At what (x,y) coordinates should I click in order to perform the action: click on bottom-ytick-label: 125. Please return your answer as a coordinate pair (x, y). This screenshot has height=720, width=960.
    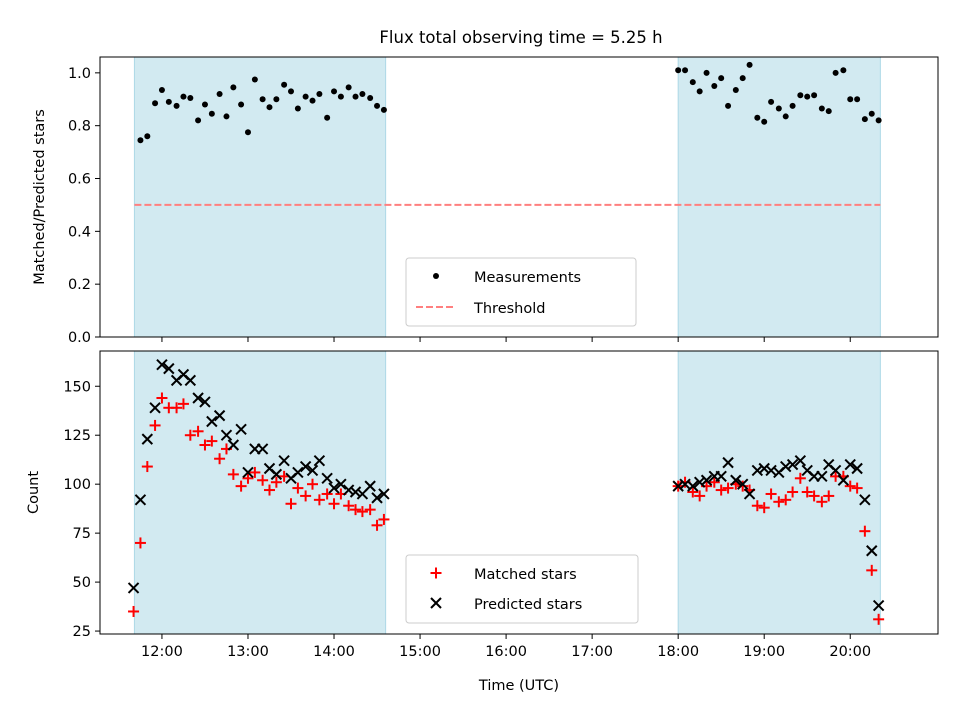
    Looking at the image, I should click on (77, 436).